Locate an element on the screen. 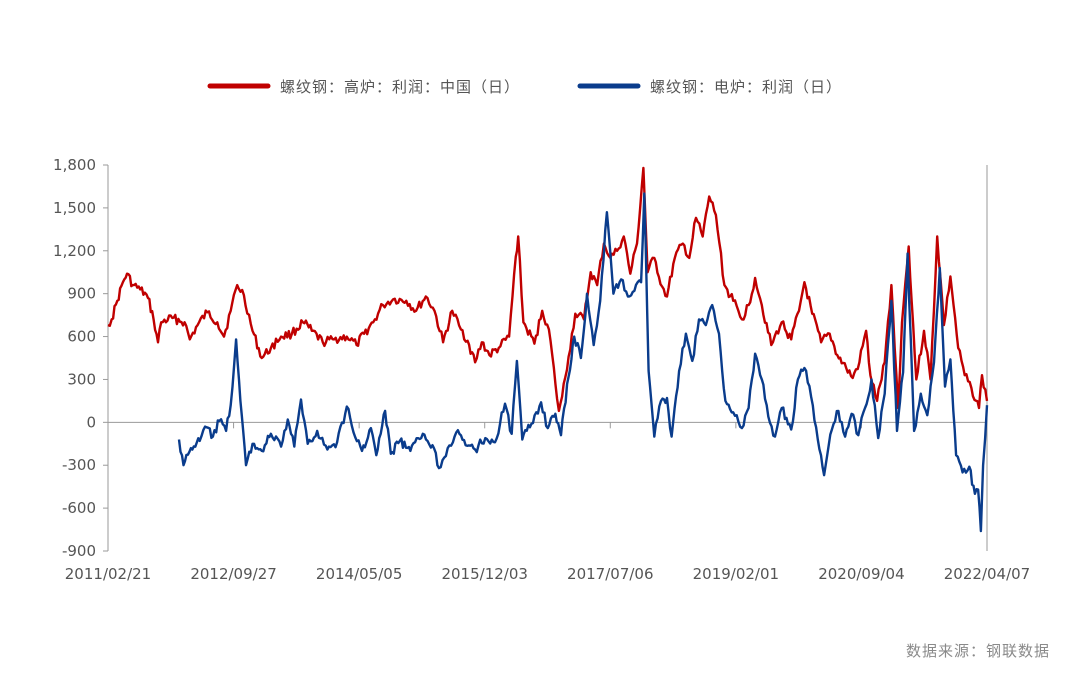 This screenshot has width=1080, height=676. data-source-note: 数据来源：钢联数据 is located at coordinates (978, 651).